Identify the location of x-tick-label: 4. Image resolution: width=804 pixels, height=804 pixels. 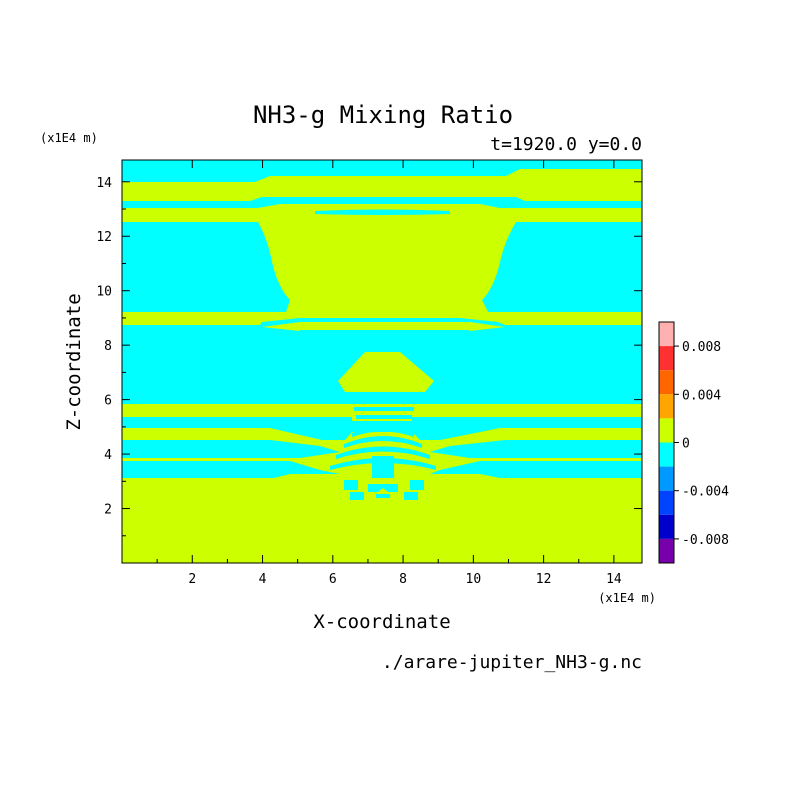
(263, 579).